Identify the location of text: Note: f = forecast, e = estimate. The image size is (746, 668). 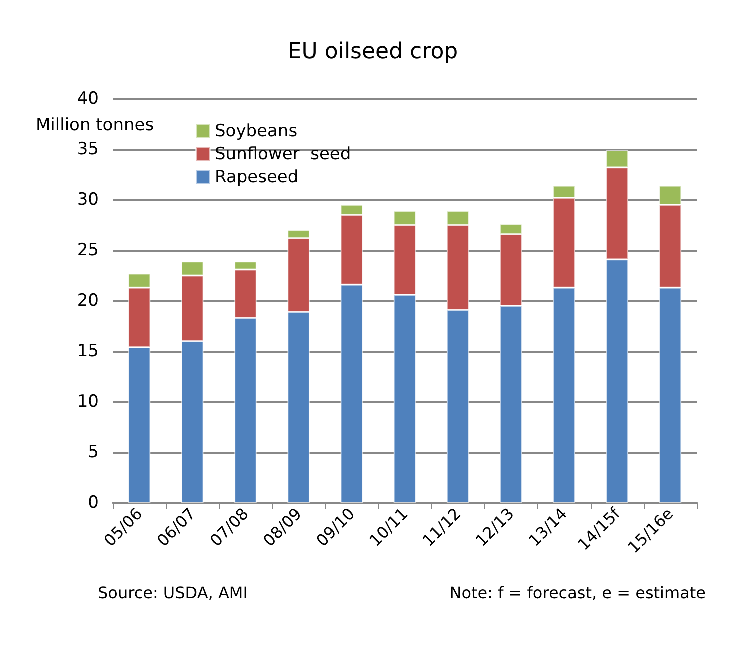
(578, 593).